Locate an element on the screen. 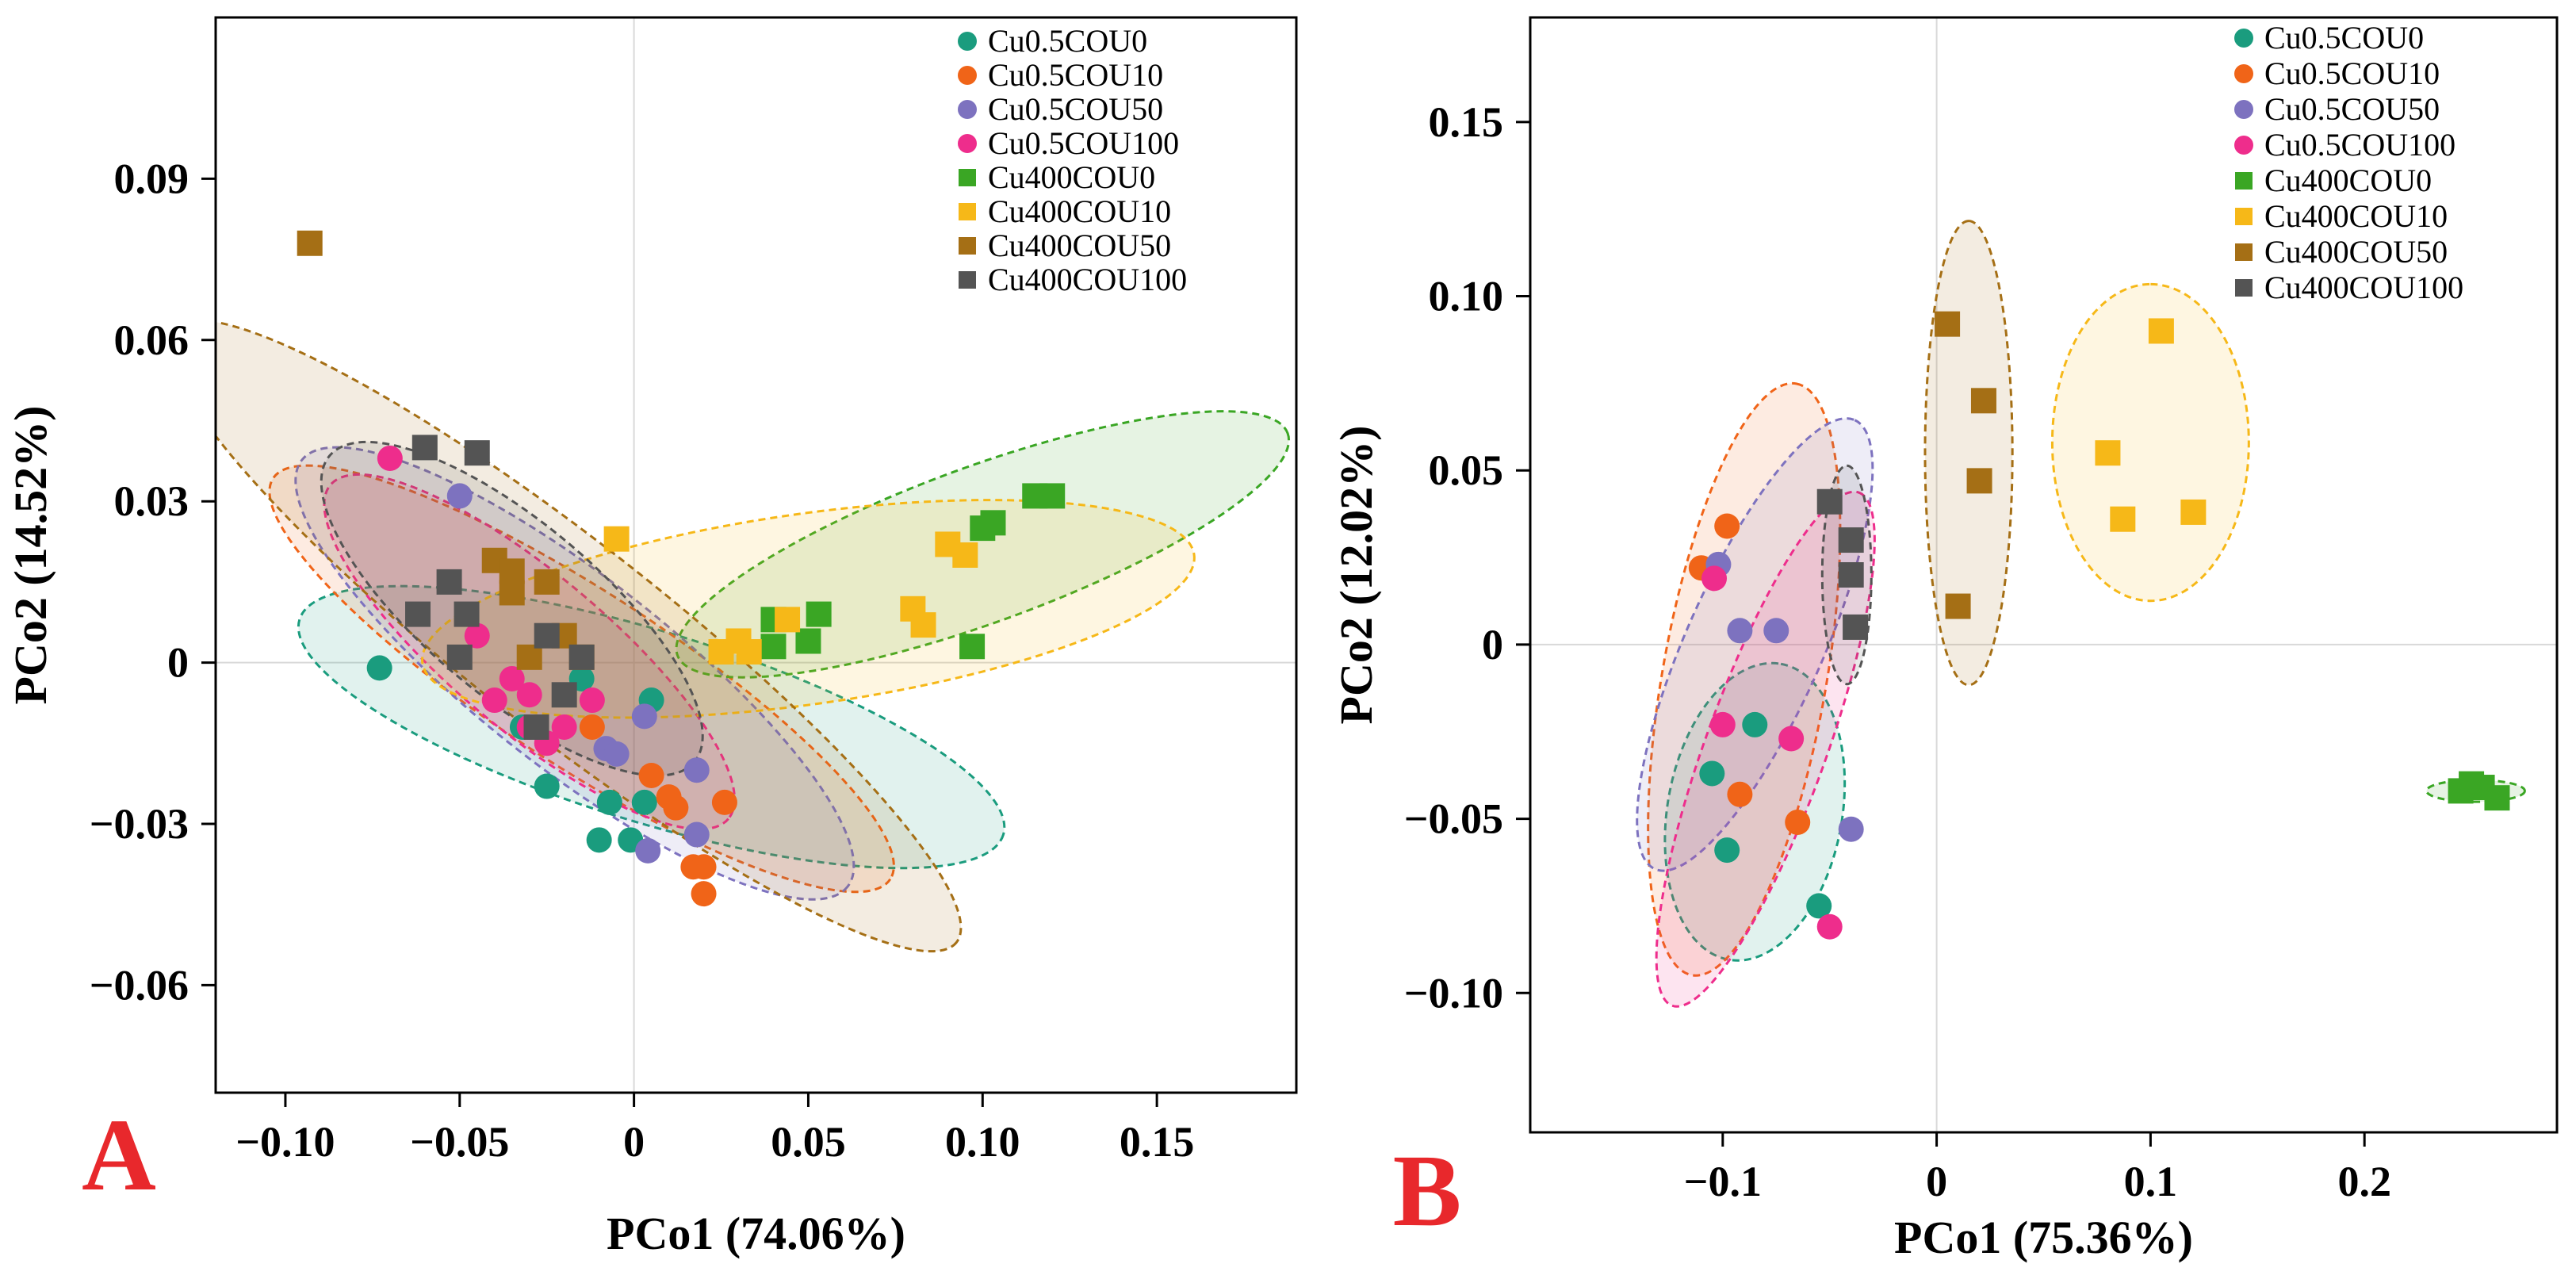 This screenshot has height=1283, width=2576. legend-label-cu400cou100: Cu400COU100 is located at coordinates (2363, 287).